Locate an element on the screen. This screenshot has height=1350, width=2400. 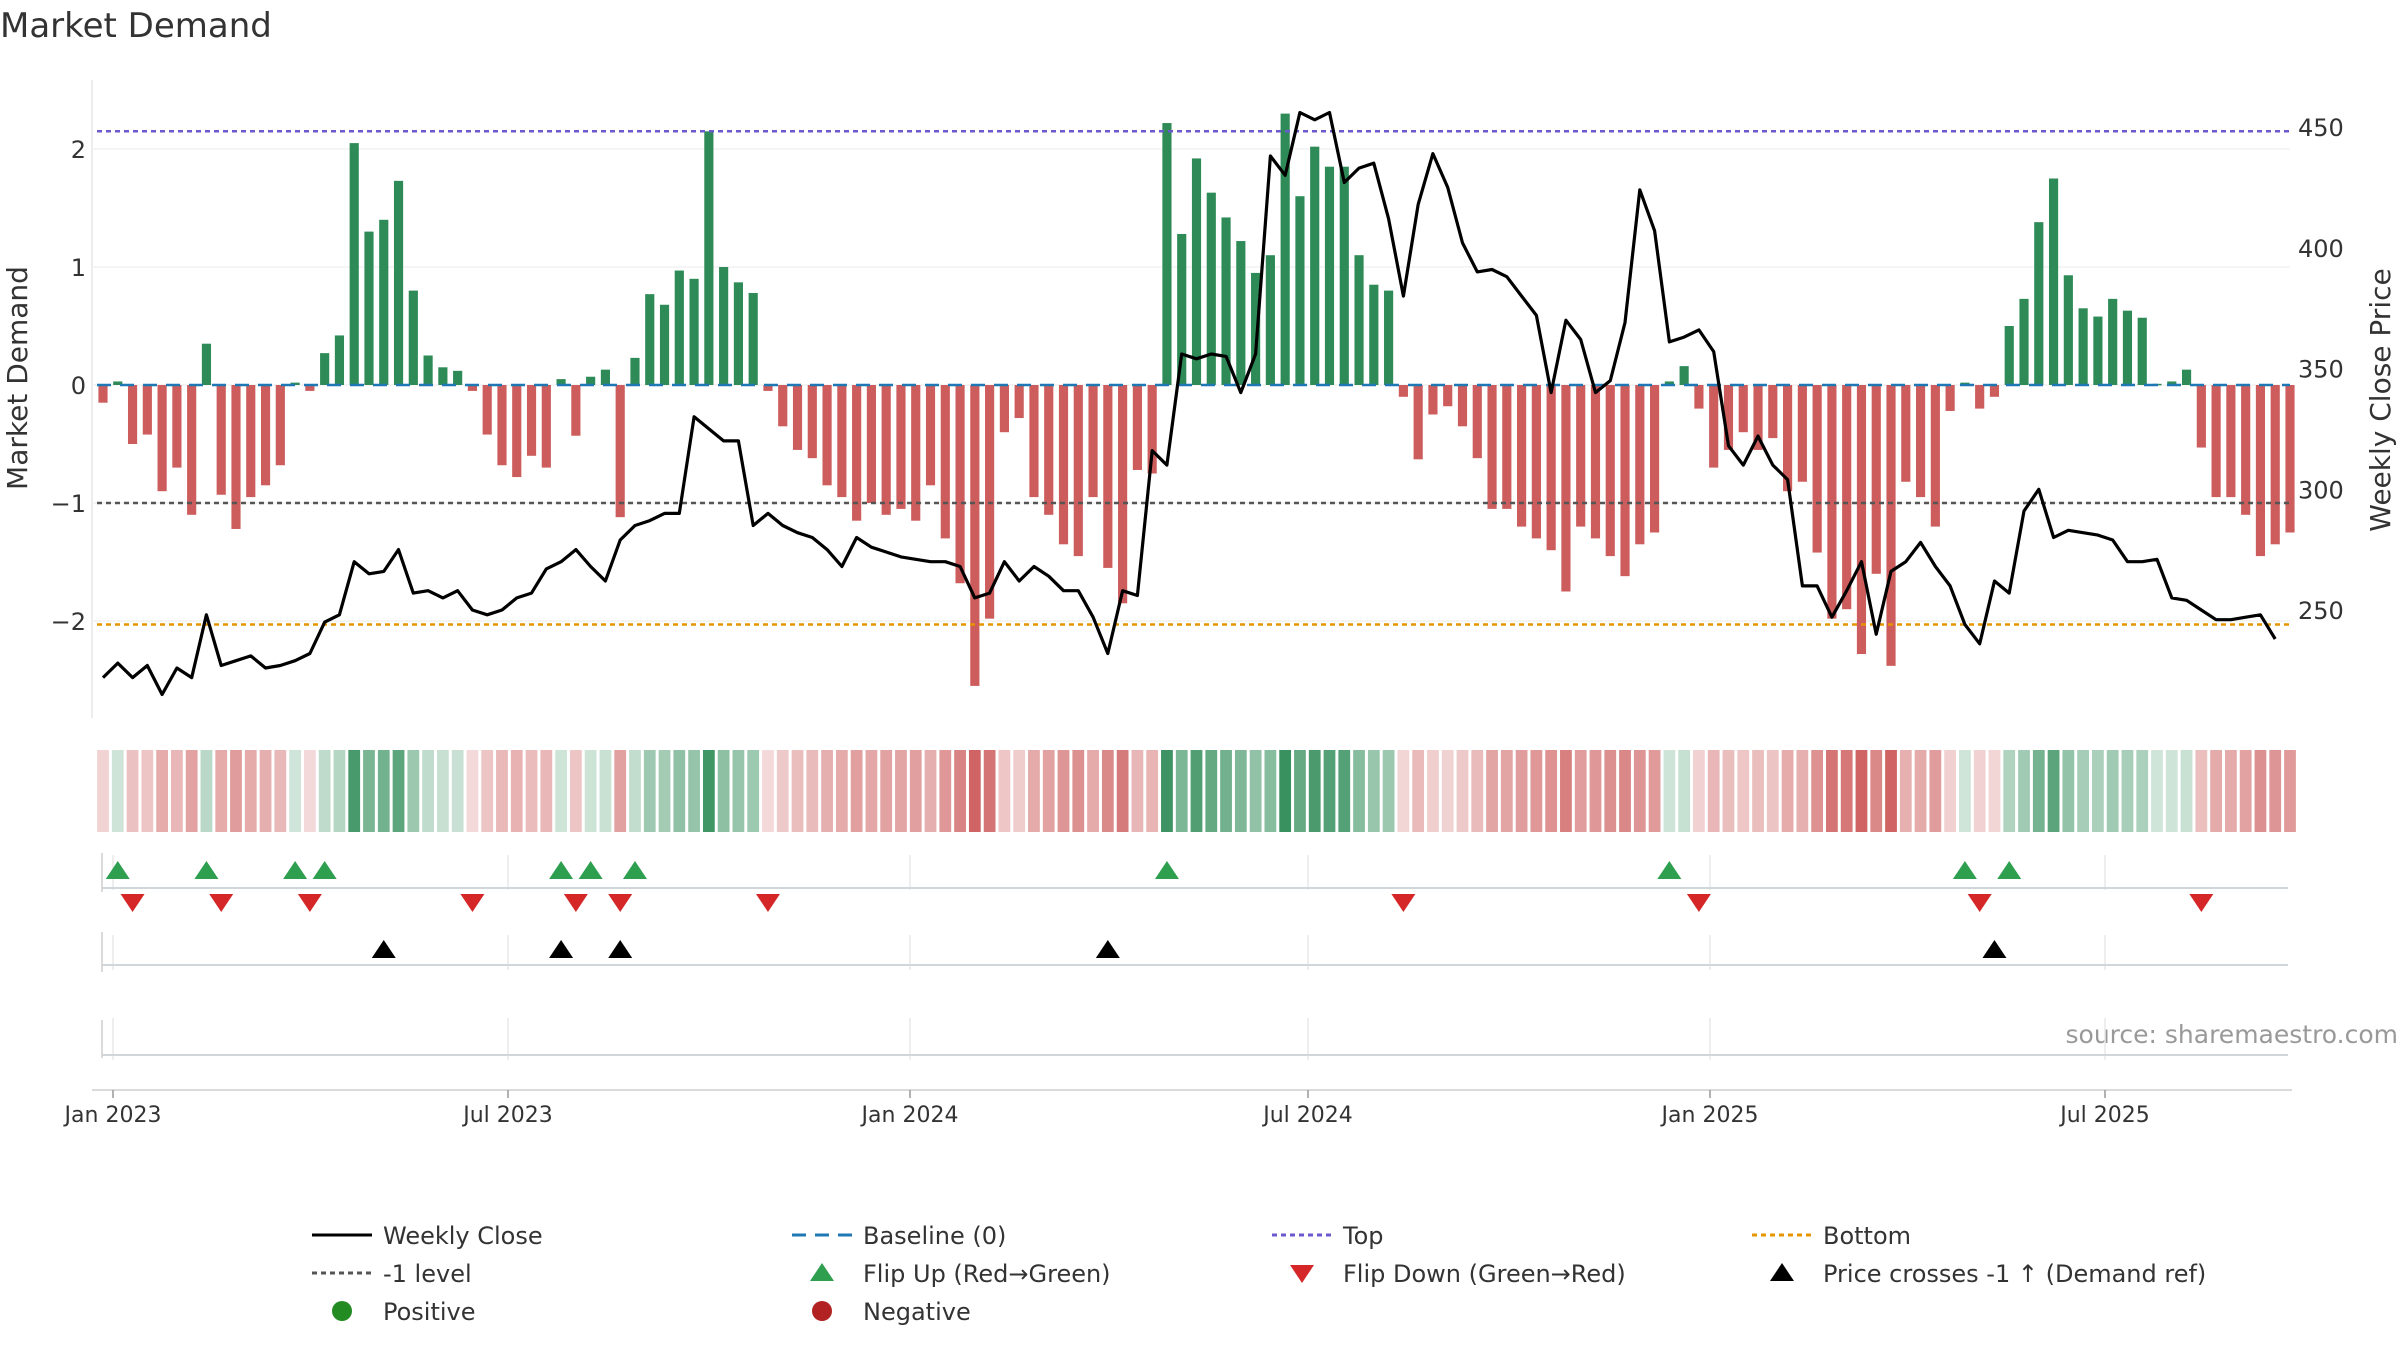
legend-top: Top is located at coordinates (1363, 1236).